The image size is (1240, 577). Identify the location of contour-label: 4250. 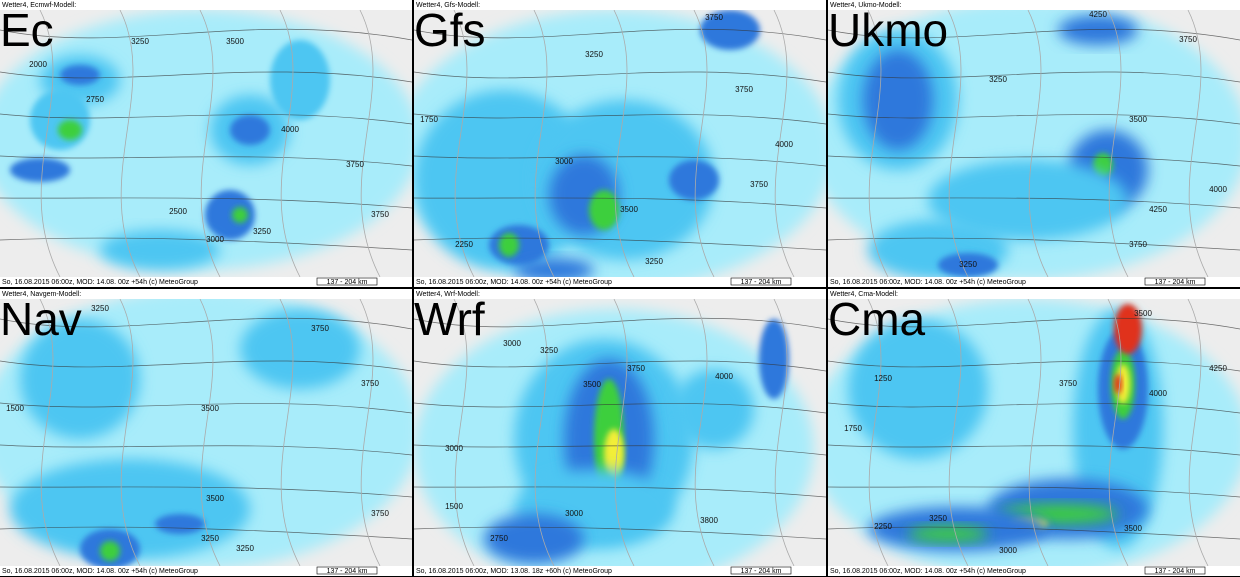
(1158, 209).